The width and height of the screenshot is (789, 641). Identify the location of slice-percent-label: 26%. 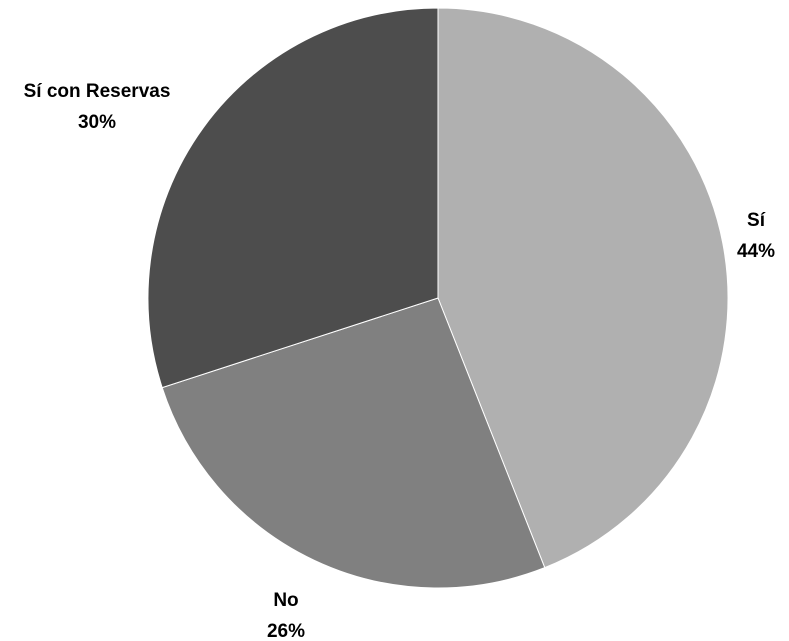
(286, 631).